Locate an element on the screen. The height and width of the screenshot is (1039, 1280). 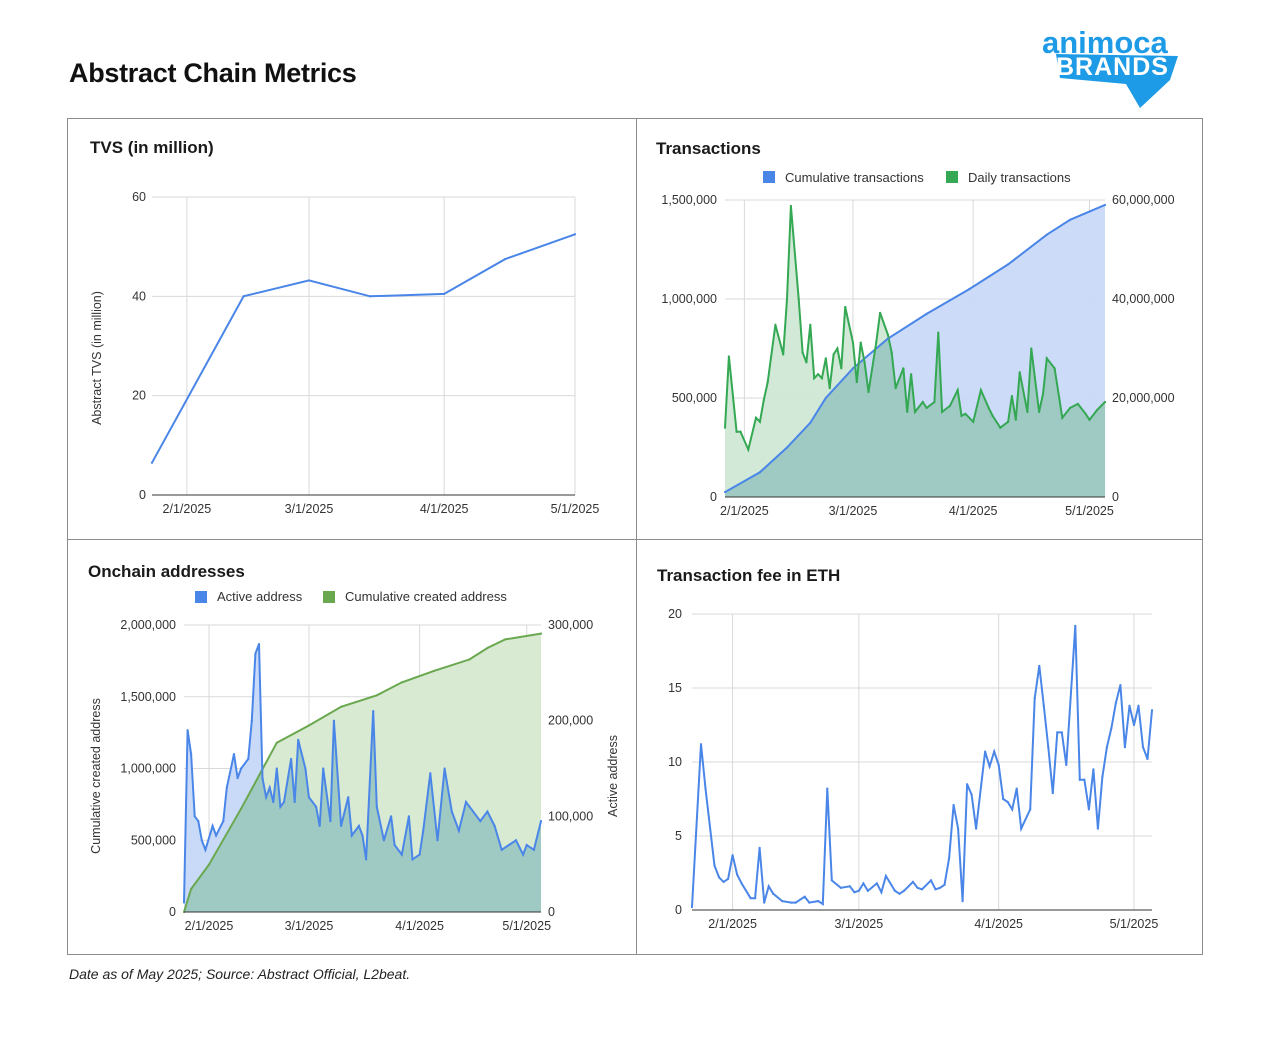
transactions-chart-title: Transactions is located at coordinates (708, 148).